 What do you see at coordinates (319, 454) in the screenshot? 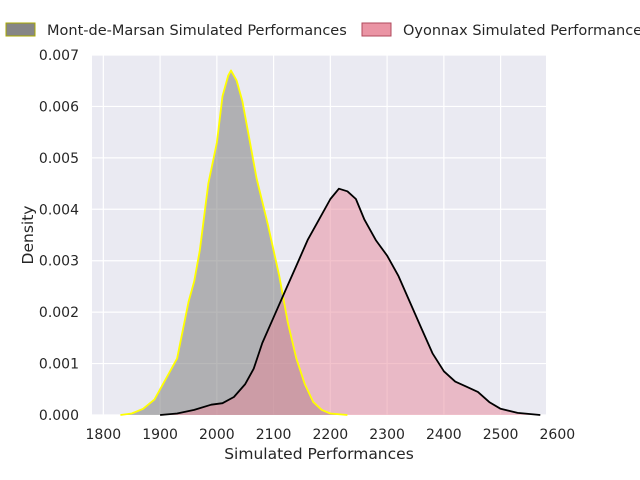
I see `x-axis-title: Simulated Performances` at bounding box center [319, 454].